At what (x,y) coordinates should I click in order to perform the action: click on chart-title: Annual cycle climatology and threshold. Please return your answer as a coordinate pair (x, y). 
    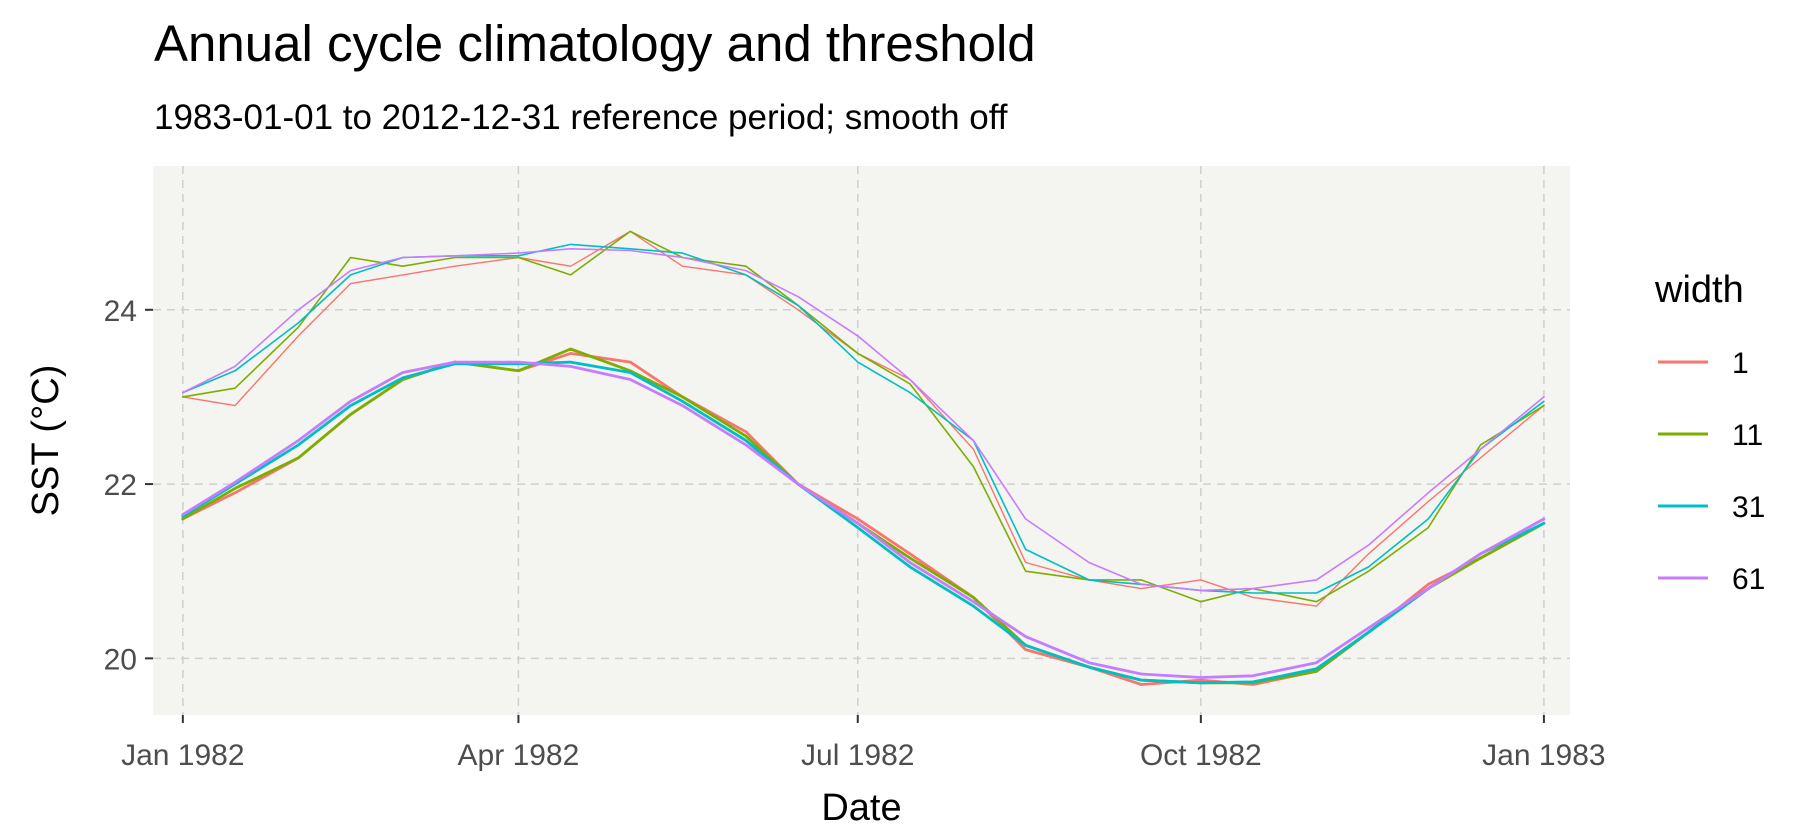
    Looking at the image, I should click on (595, 43).